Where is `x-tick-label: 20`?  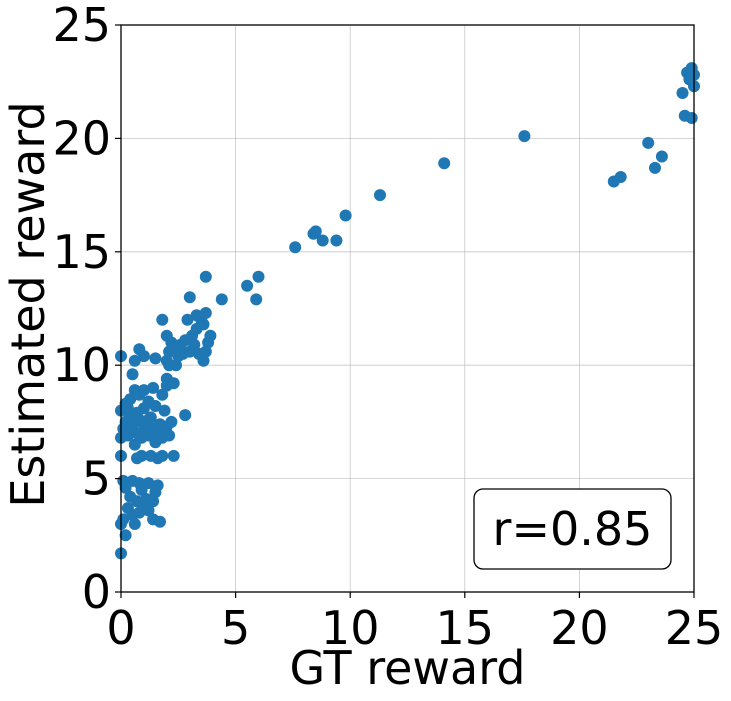
x-tick-label: 20 is located at coordinates (579, 628).